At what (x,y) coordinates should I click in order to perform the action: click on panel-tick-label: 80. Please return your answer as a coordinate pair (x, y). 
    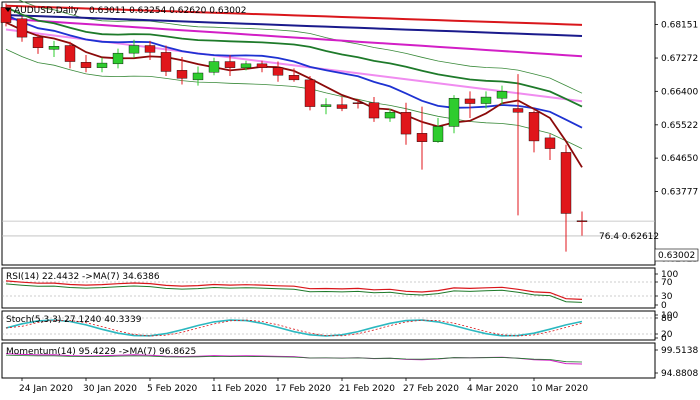
    Looking at the image, I should click on (667, 319).